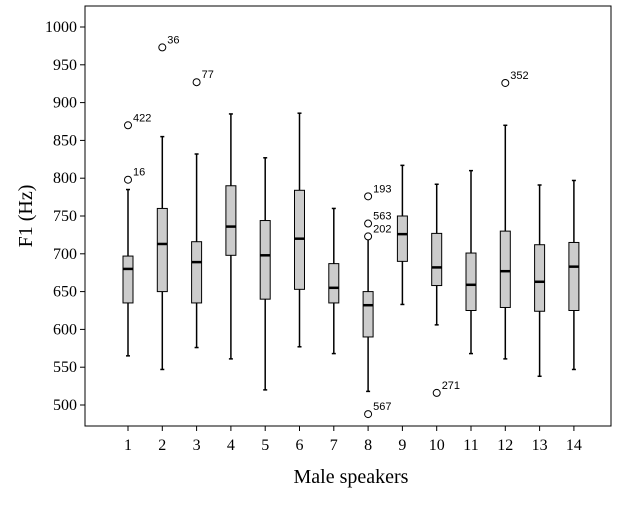  I want to click on x-tick-label: 14, so click(574, 445).